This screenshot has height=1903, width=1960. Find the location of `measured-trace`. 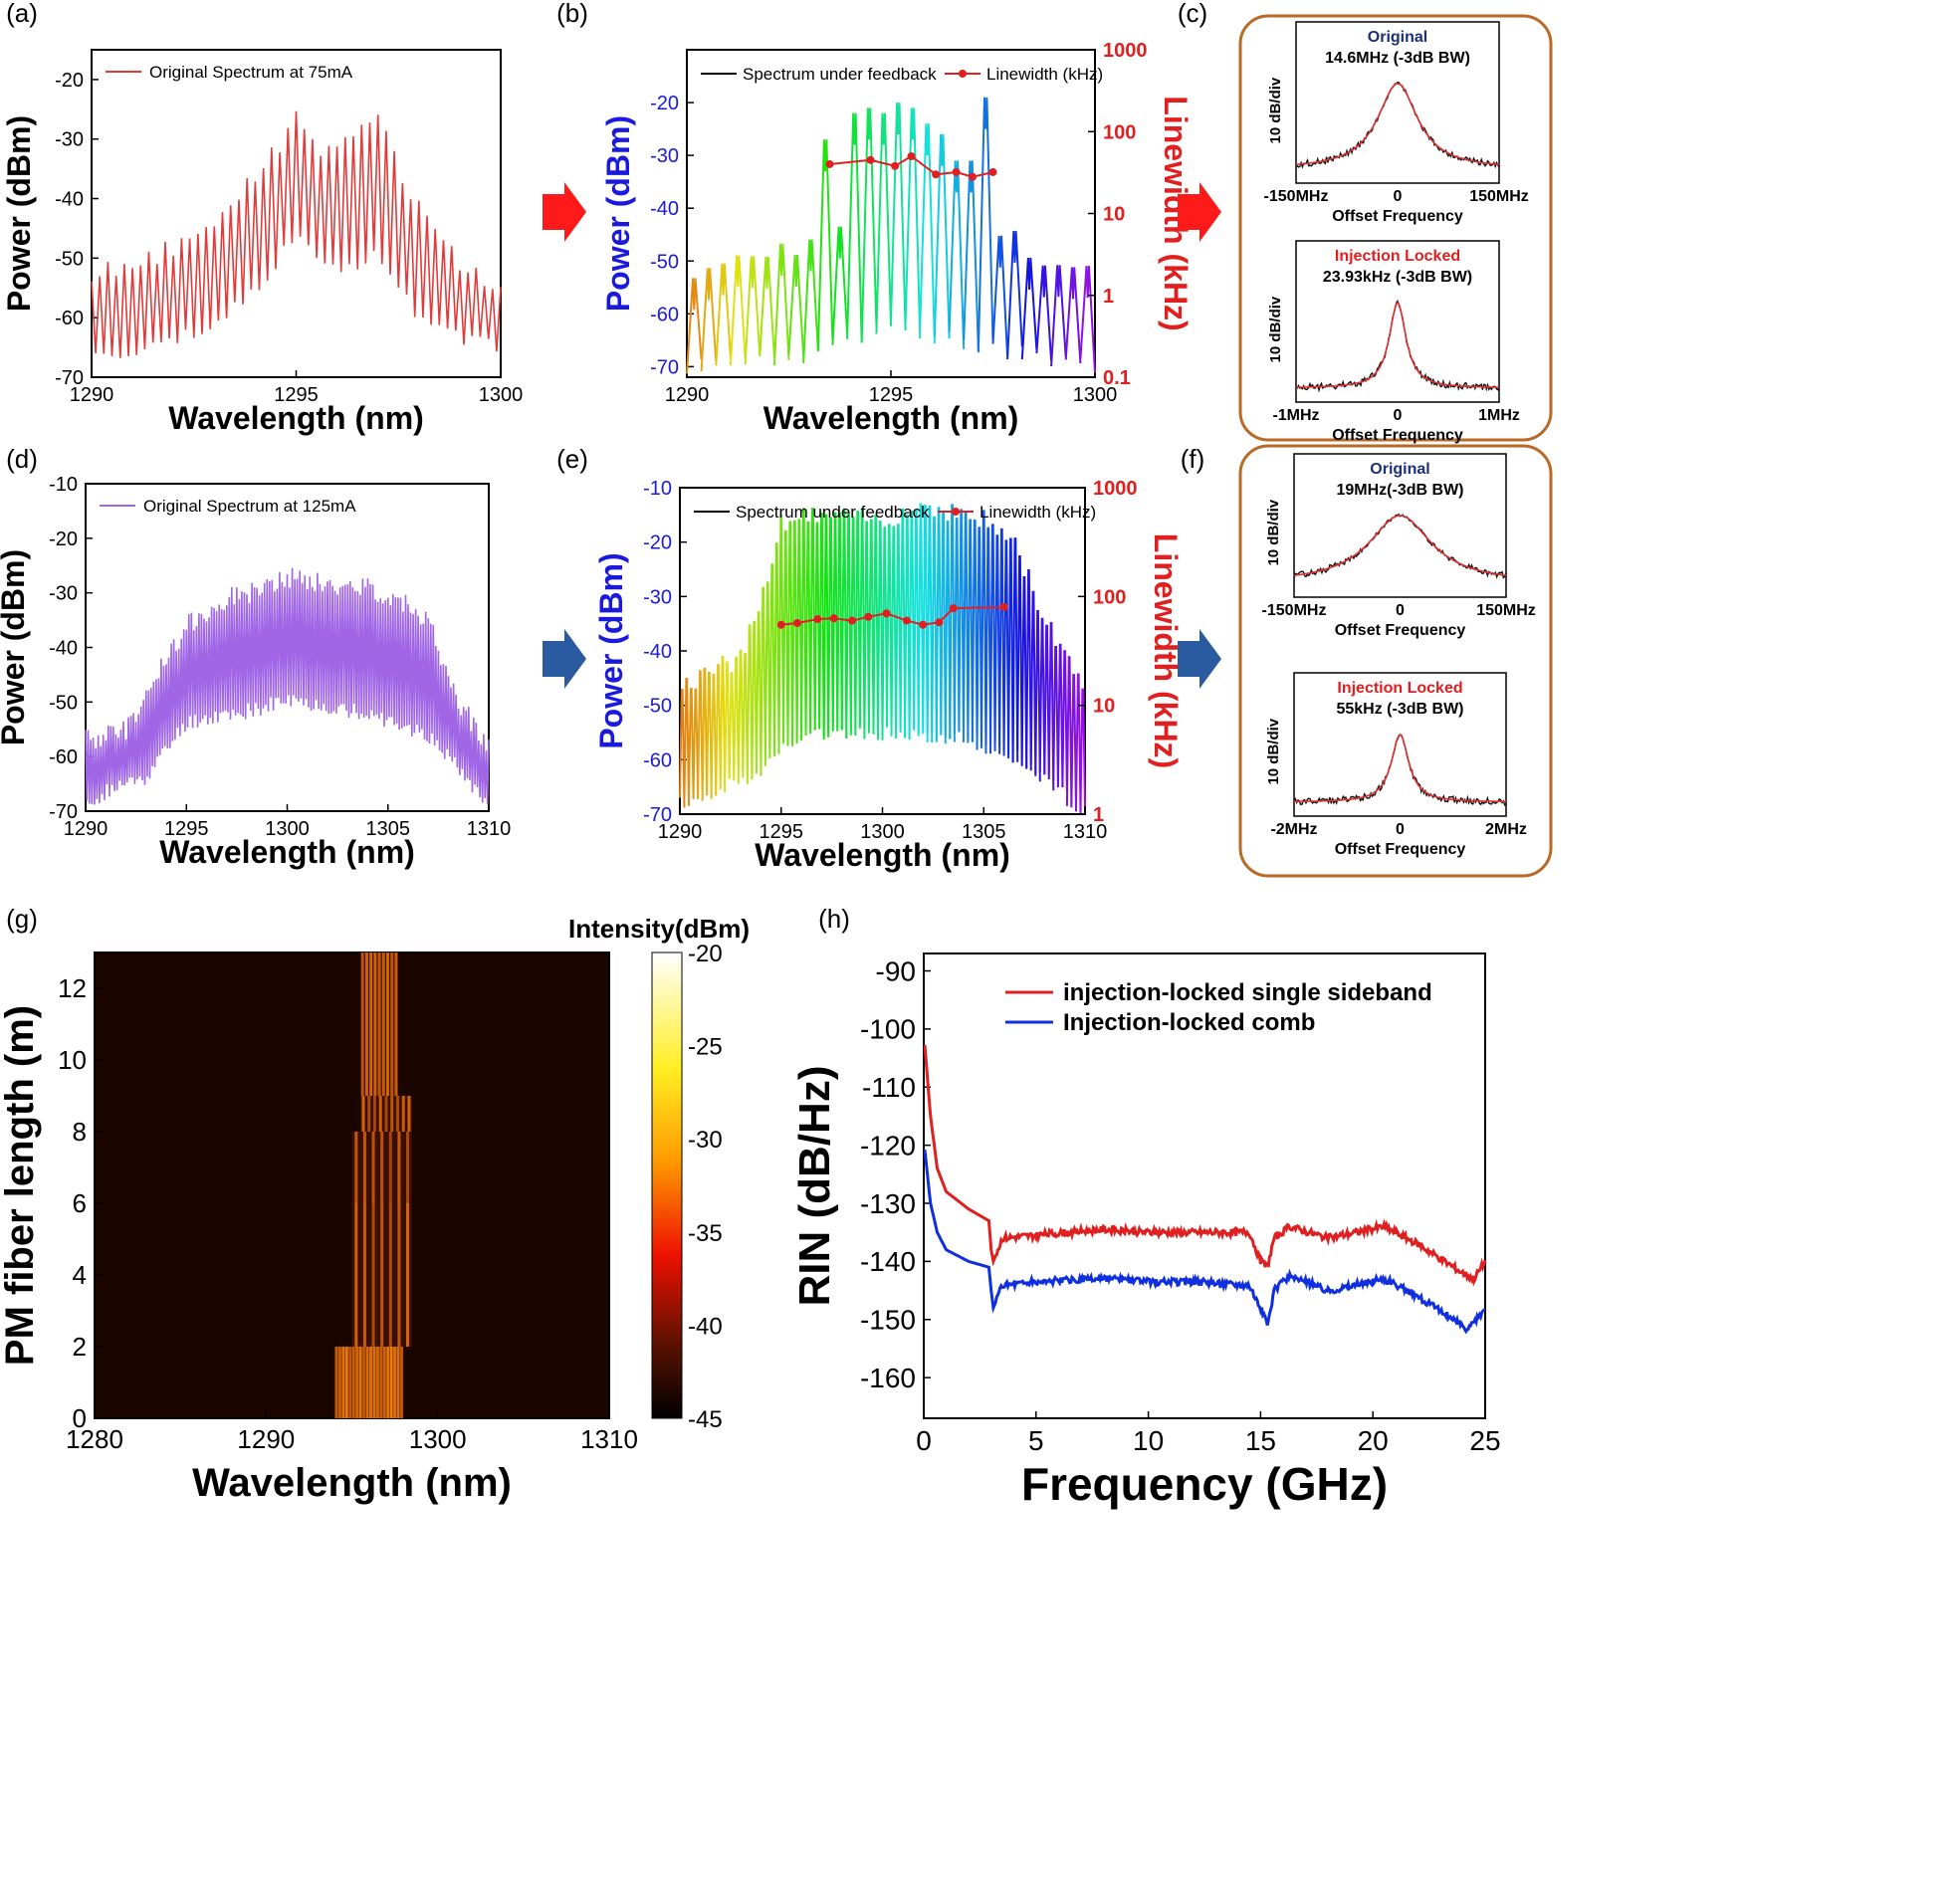

measured-trace is located at coordinates (1400, 771).